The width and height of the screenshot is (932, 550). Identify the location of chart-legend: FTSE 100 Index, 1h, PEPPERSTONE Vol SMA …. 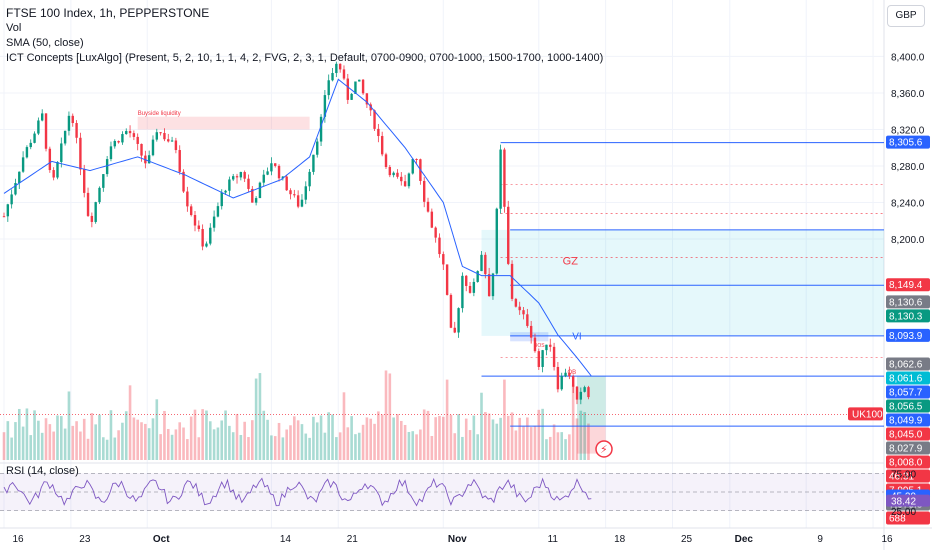
(304, 36).